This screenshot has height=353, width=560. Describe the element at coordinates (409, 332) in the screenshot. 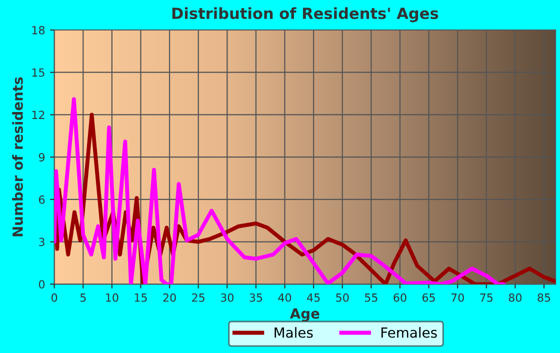

I see `legend-label: Females` at that location.